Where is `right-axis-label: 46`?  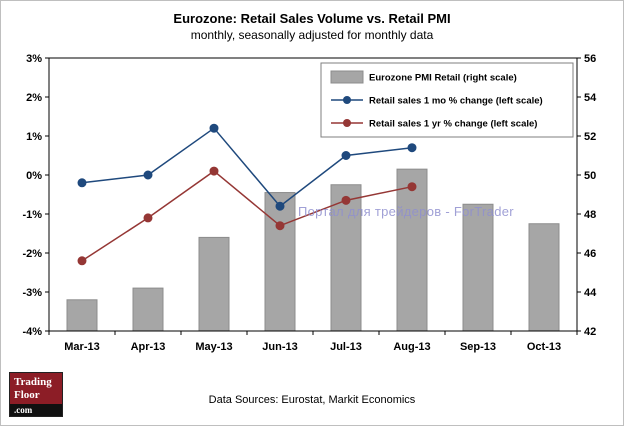
right-axis-label: 46 is located at coordinates (590, 254).